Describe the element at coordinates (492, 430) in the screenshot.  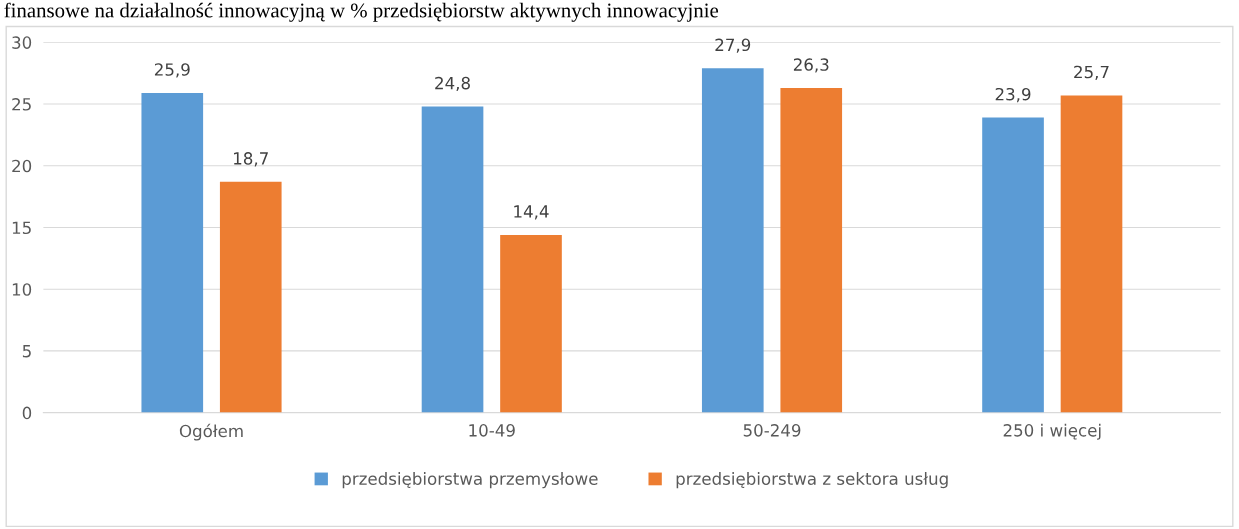
I see `x-tick-label: 10-49` at that location.